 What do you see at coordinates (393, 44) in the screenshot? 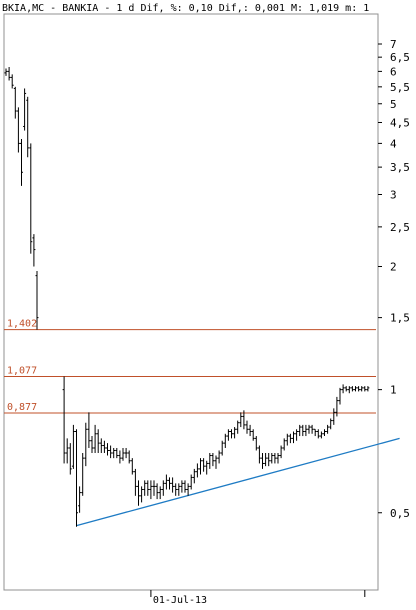
I see `price-tick-label: 7` at bounding box center [393, 44].